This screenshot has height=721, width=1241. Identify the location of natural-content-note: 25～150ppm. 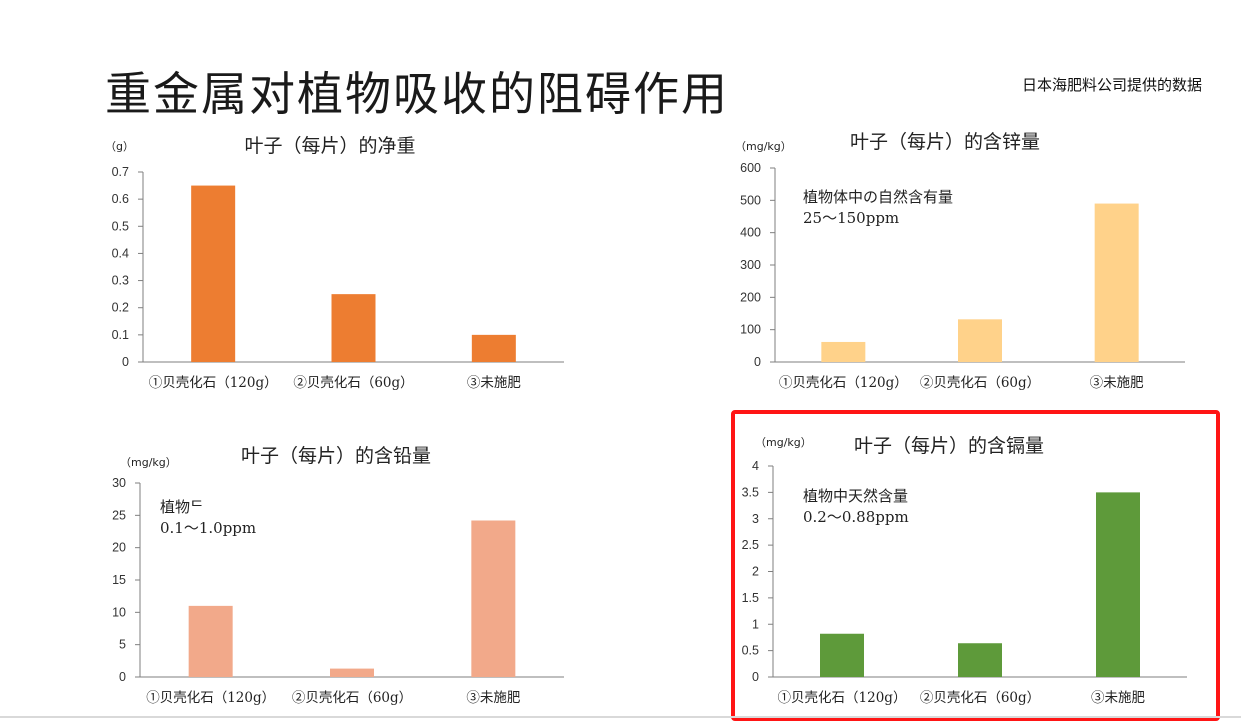
(851, 218).